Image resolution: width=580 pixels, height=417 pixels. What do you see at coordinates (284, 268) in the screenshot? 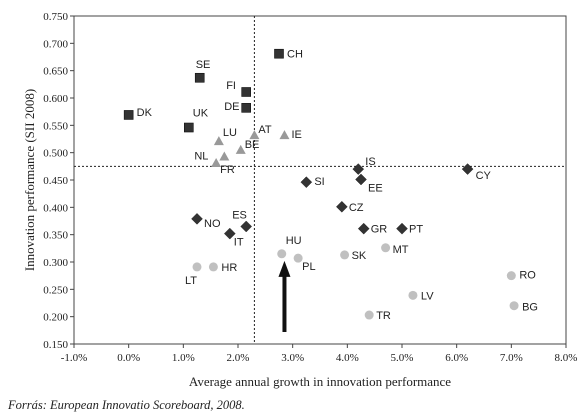
I see `arrow-head` at bounding box center [284, 268].